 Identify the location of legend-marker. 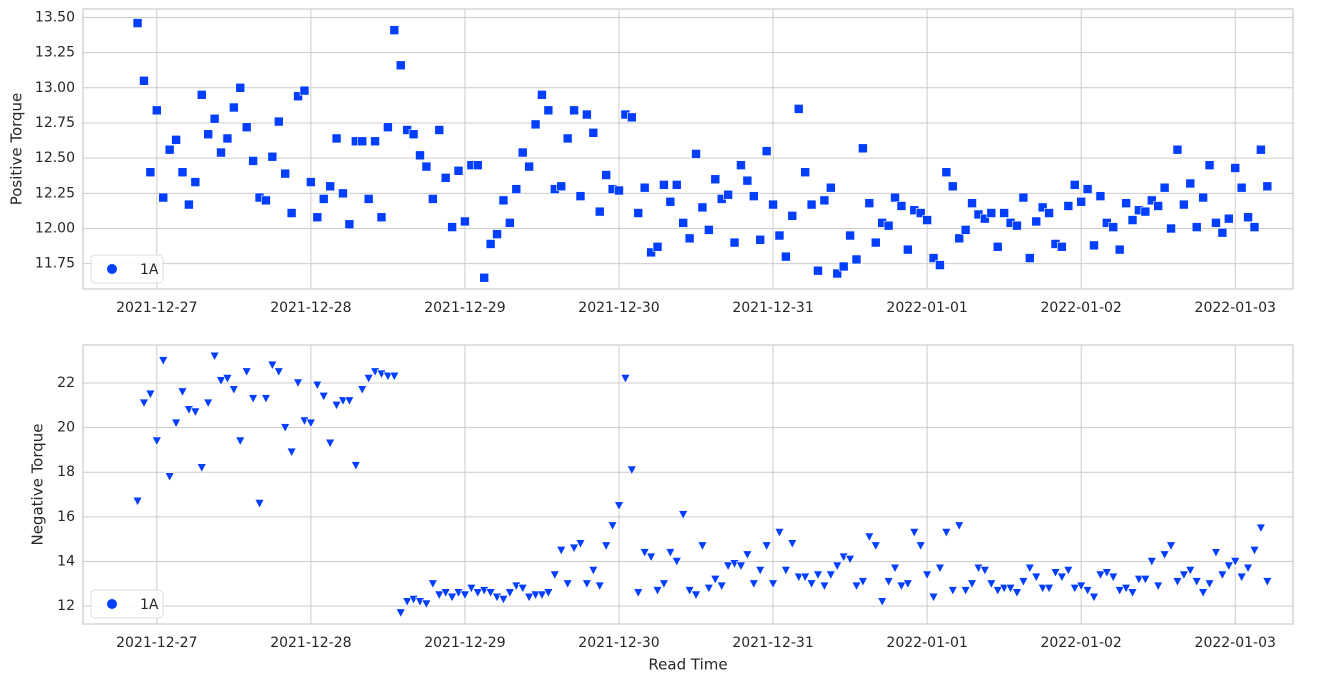
(112, 269).